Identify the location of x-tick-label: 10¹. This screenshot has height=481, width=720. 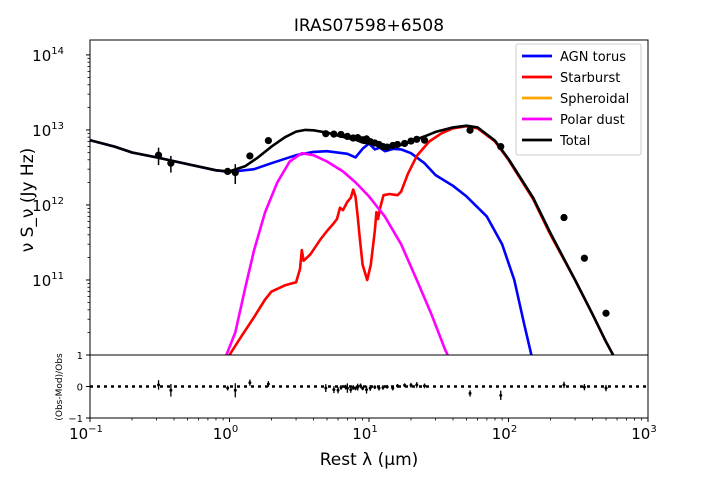
(364, 433).